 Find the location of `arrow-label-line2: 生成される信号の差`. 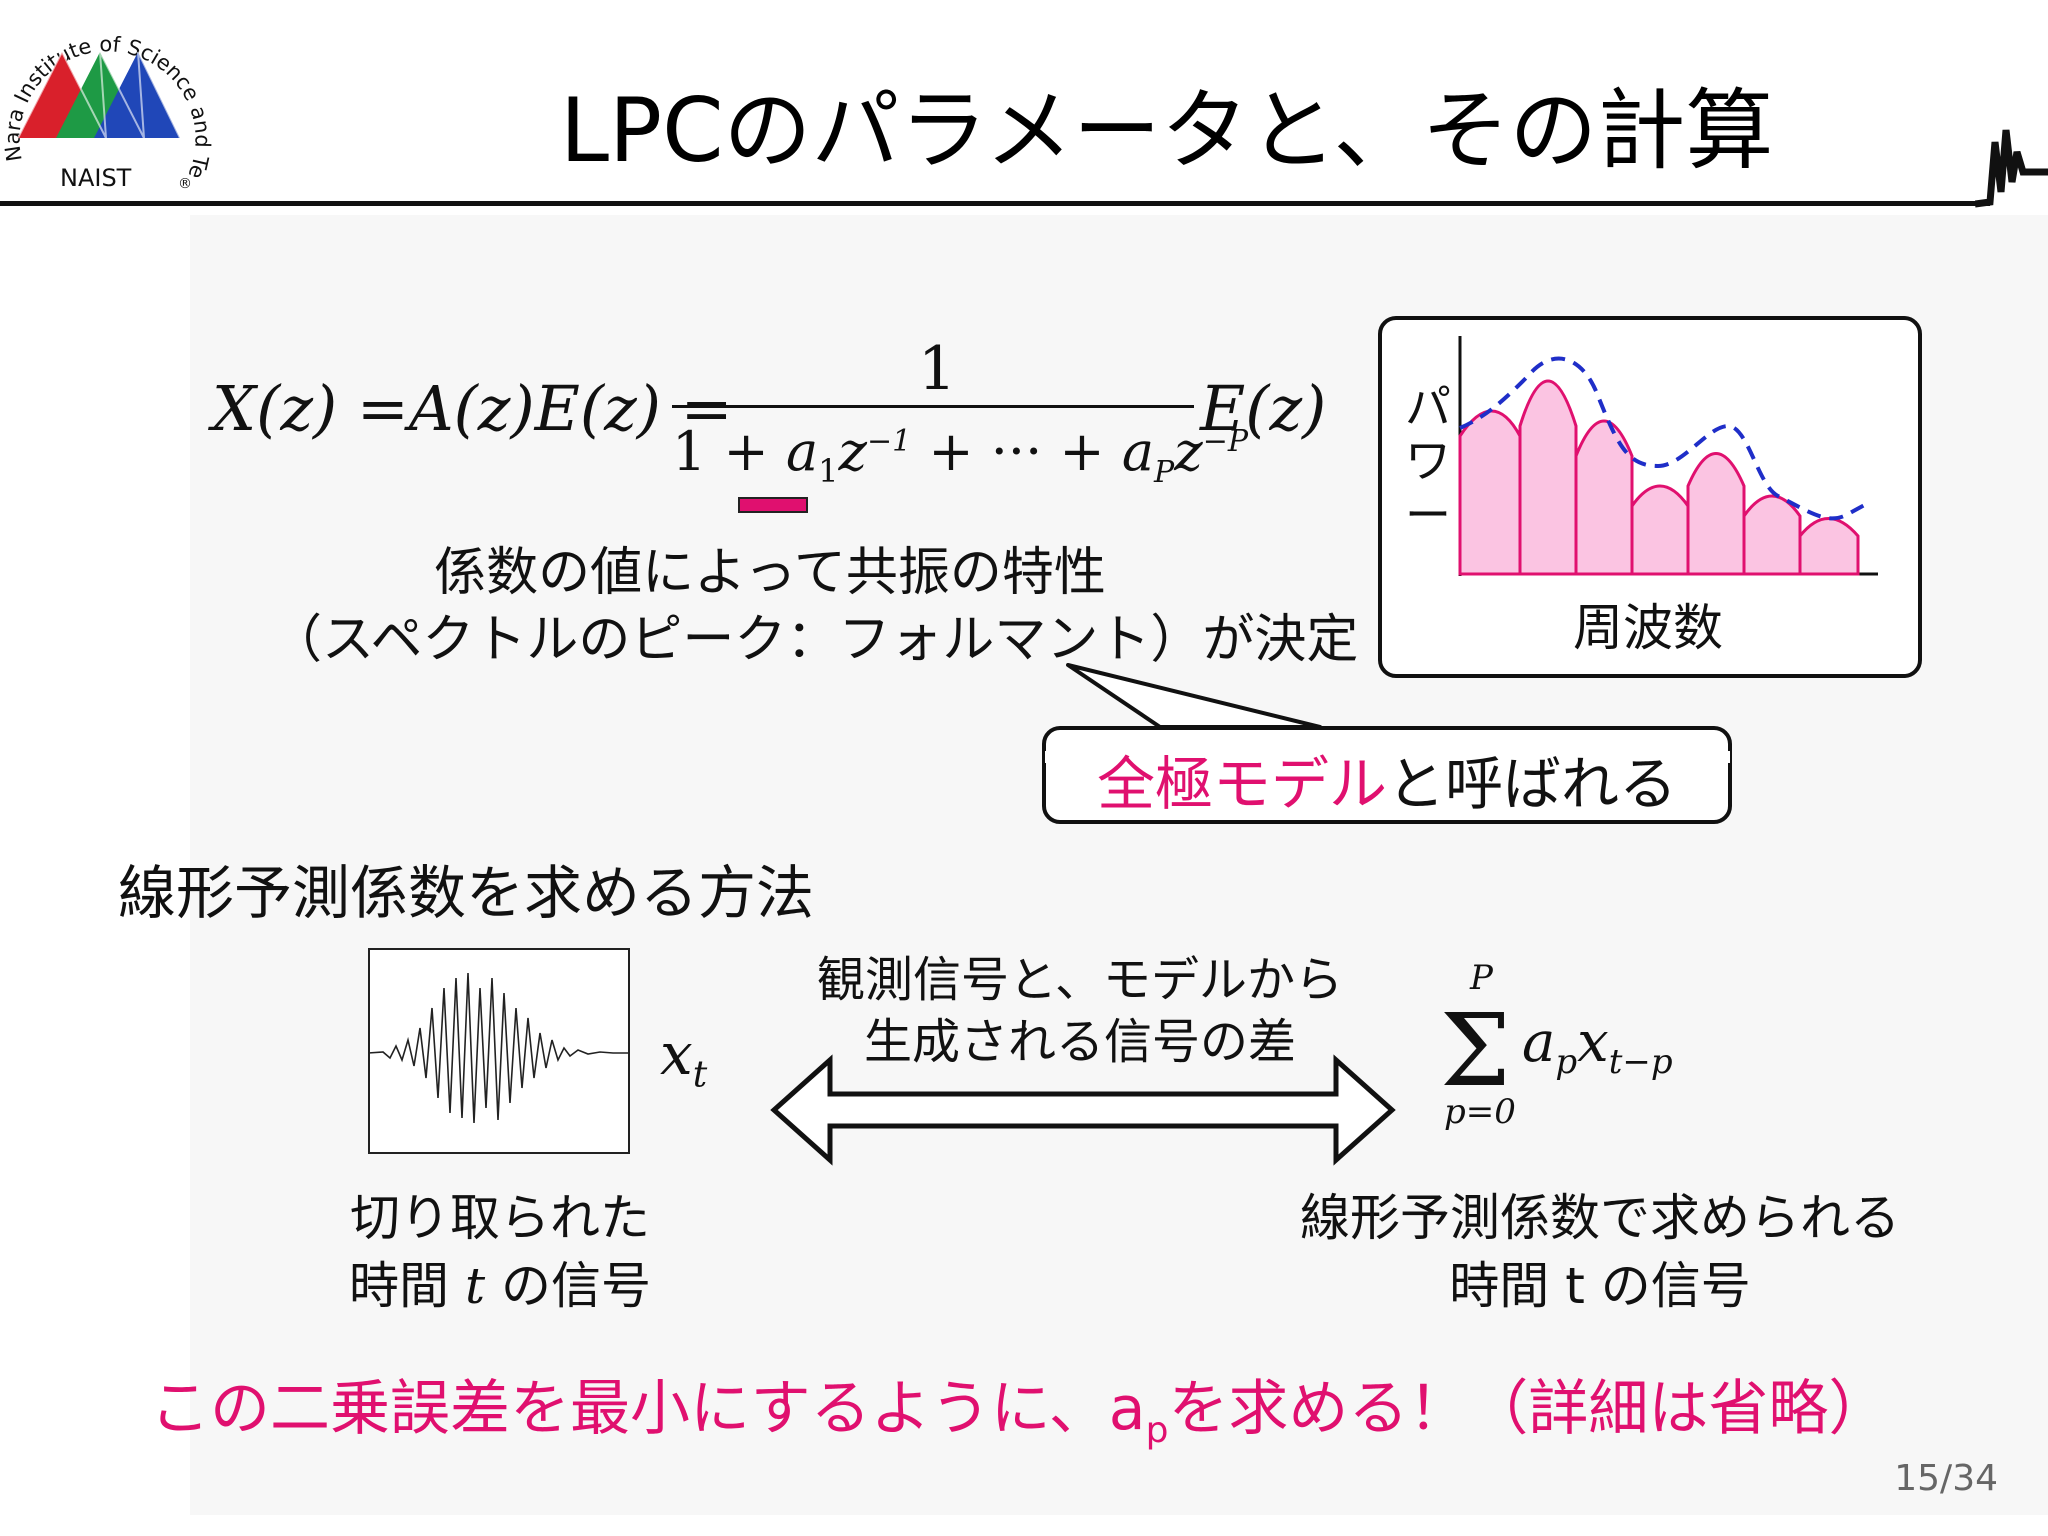

arrow-label-line2: 生成される信号の差 is located at coordinates (1079, 1042).